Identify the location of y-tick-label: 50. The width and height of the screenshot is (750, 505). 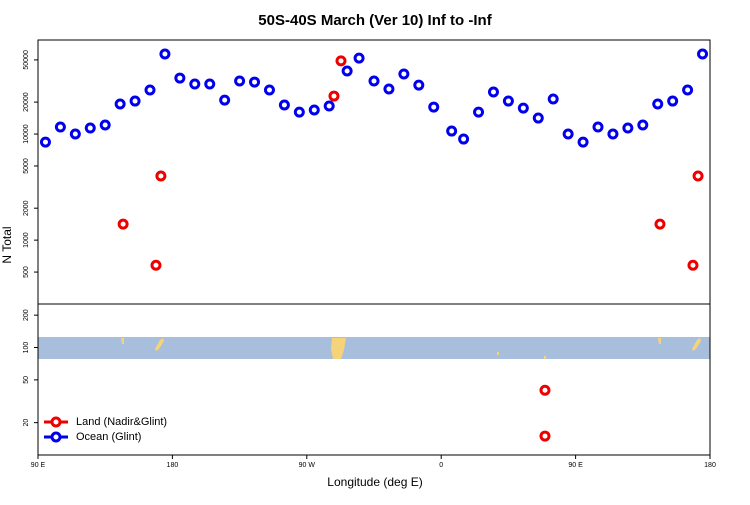
(26, 380).